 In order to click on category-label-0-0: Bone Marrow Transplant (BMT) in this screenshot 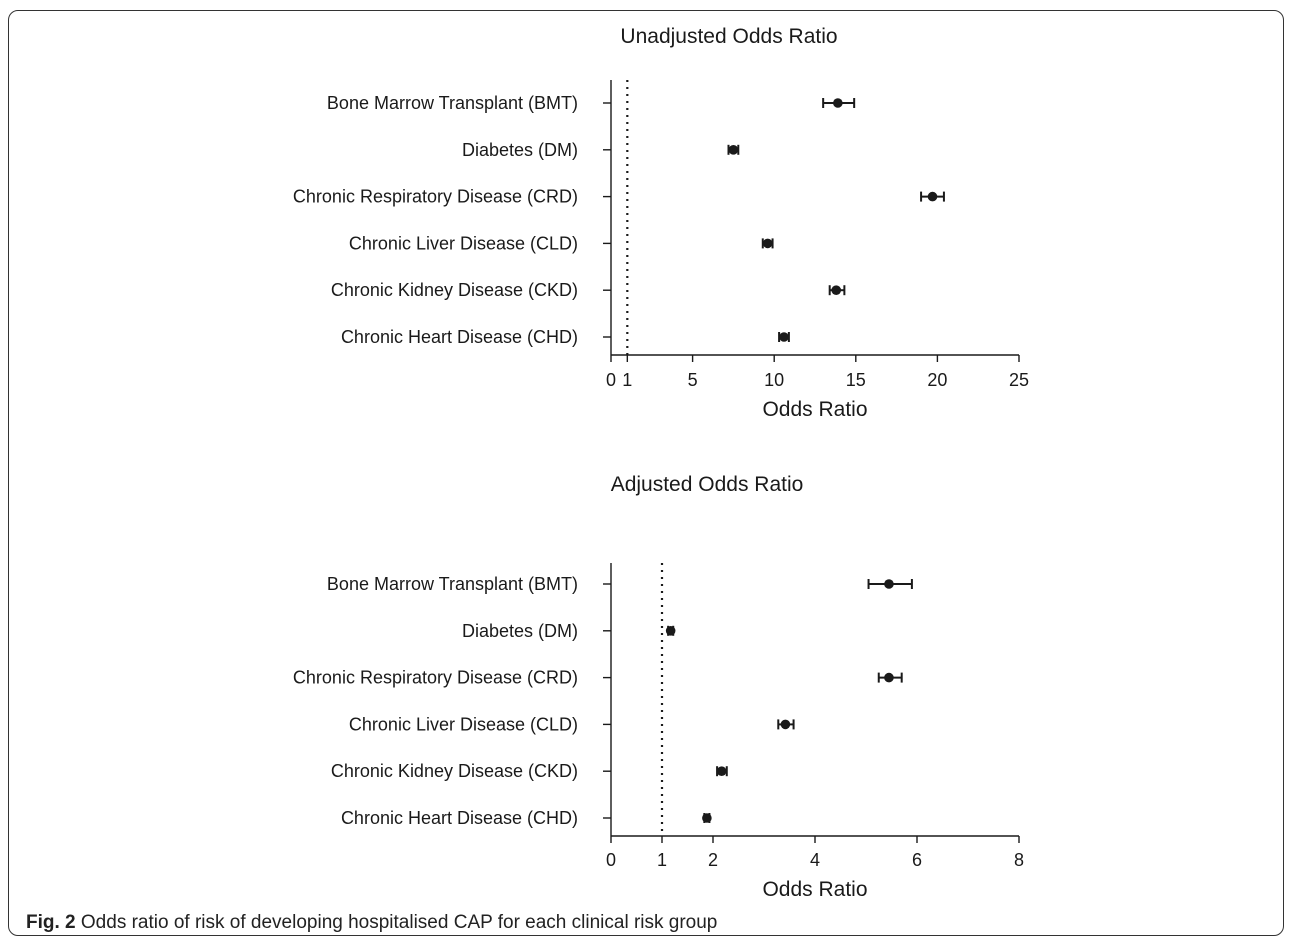, I will do `click(452, 103)`.